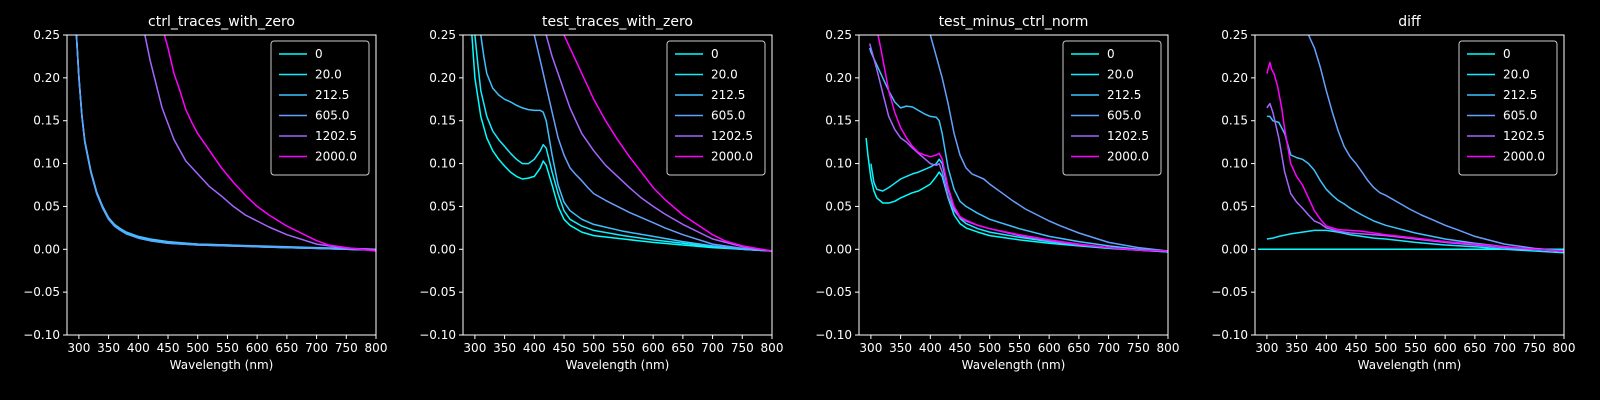 The image size is (1600, 400). What do you see at coordinates (1014, 22) in the screenshot?
I see `chart-title: test_minus_ctrl_norm` at bounding box center [1014, 22].